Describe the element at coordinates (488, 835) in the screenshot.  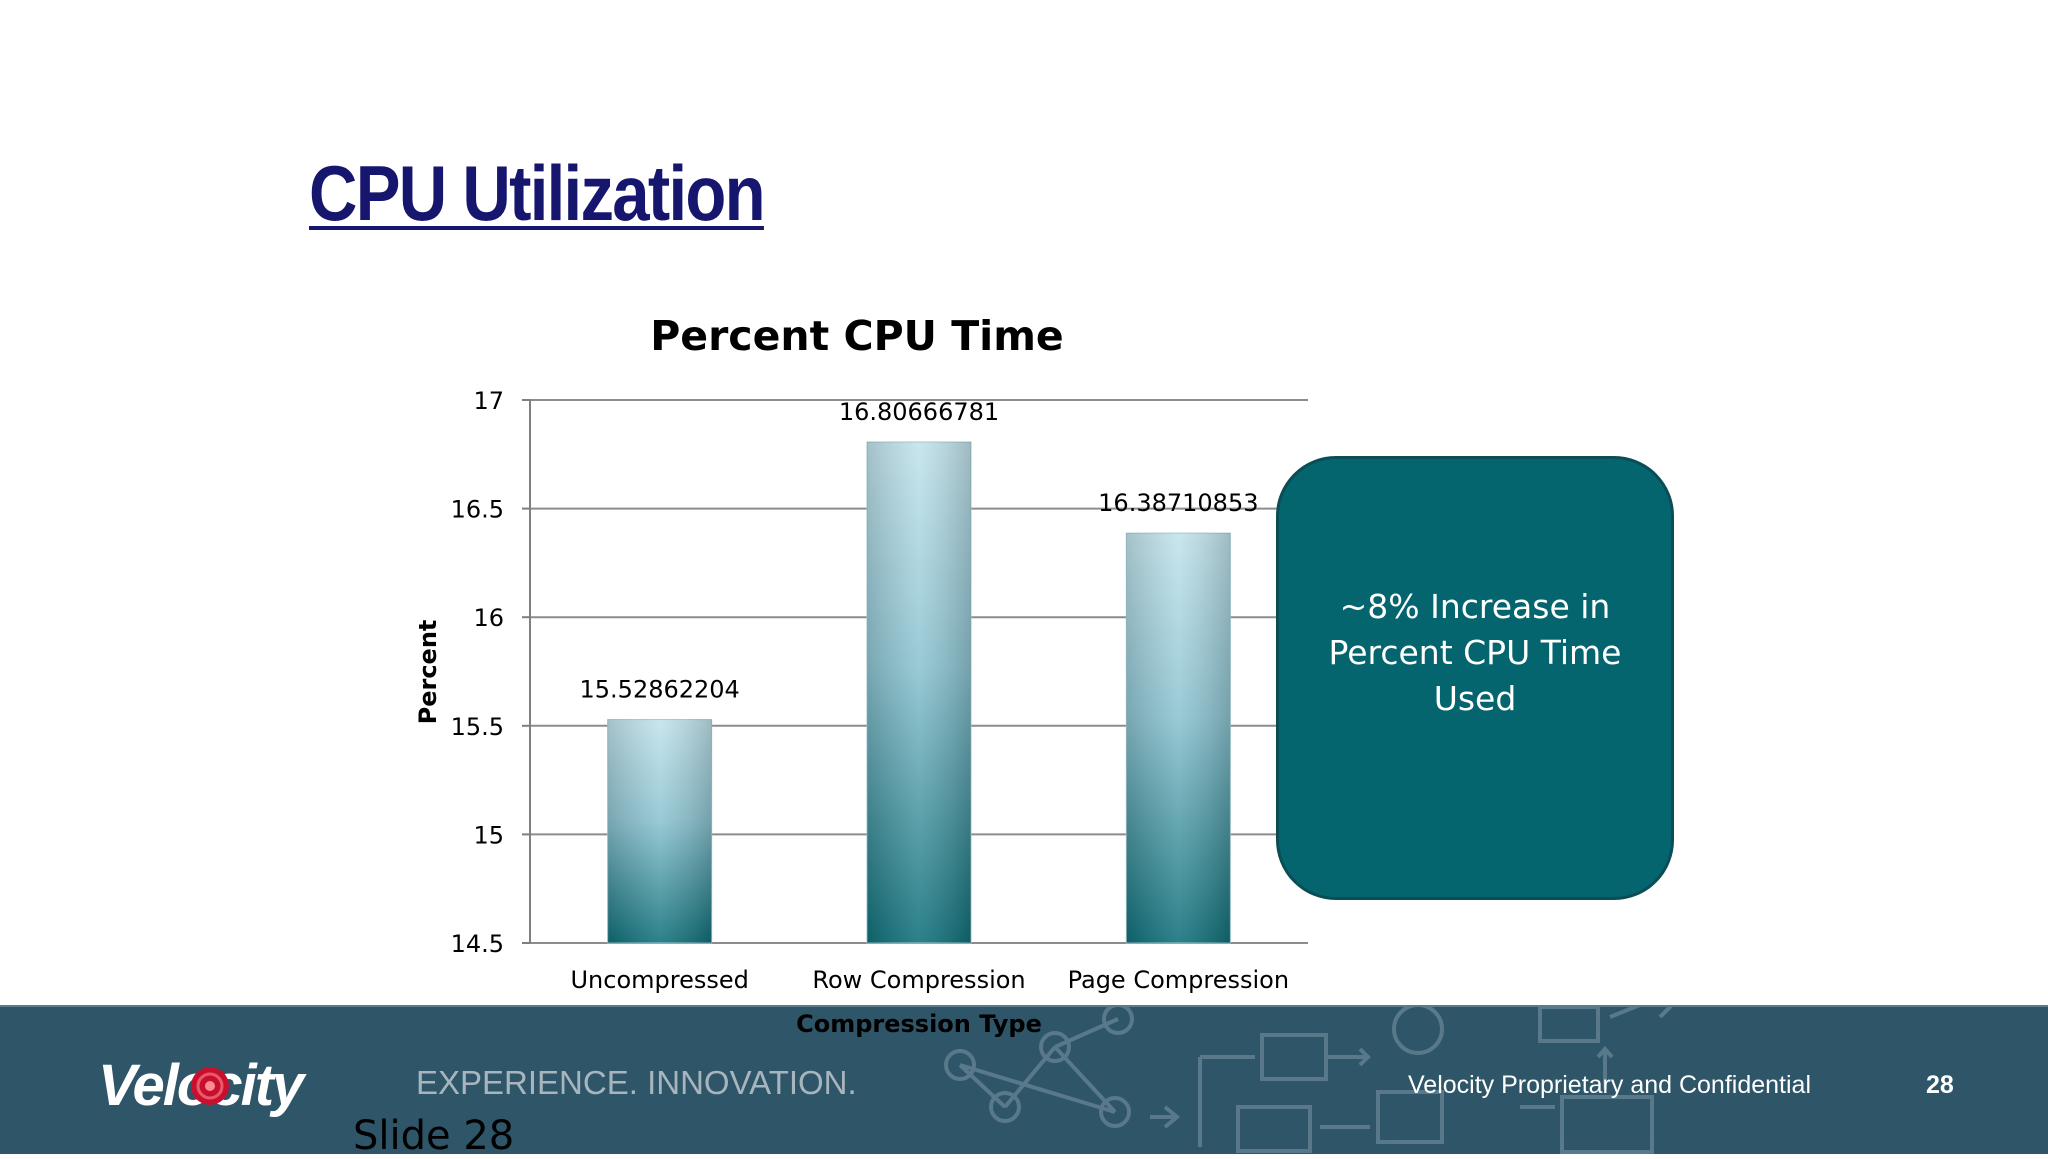
I see `y-tick-label: 15` at that location.